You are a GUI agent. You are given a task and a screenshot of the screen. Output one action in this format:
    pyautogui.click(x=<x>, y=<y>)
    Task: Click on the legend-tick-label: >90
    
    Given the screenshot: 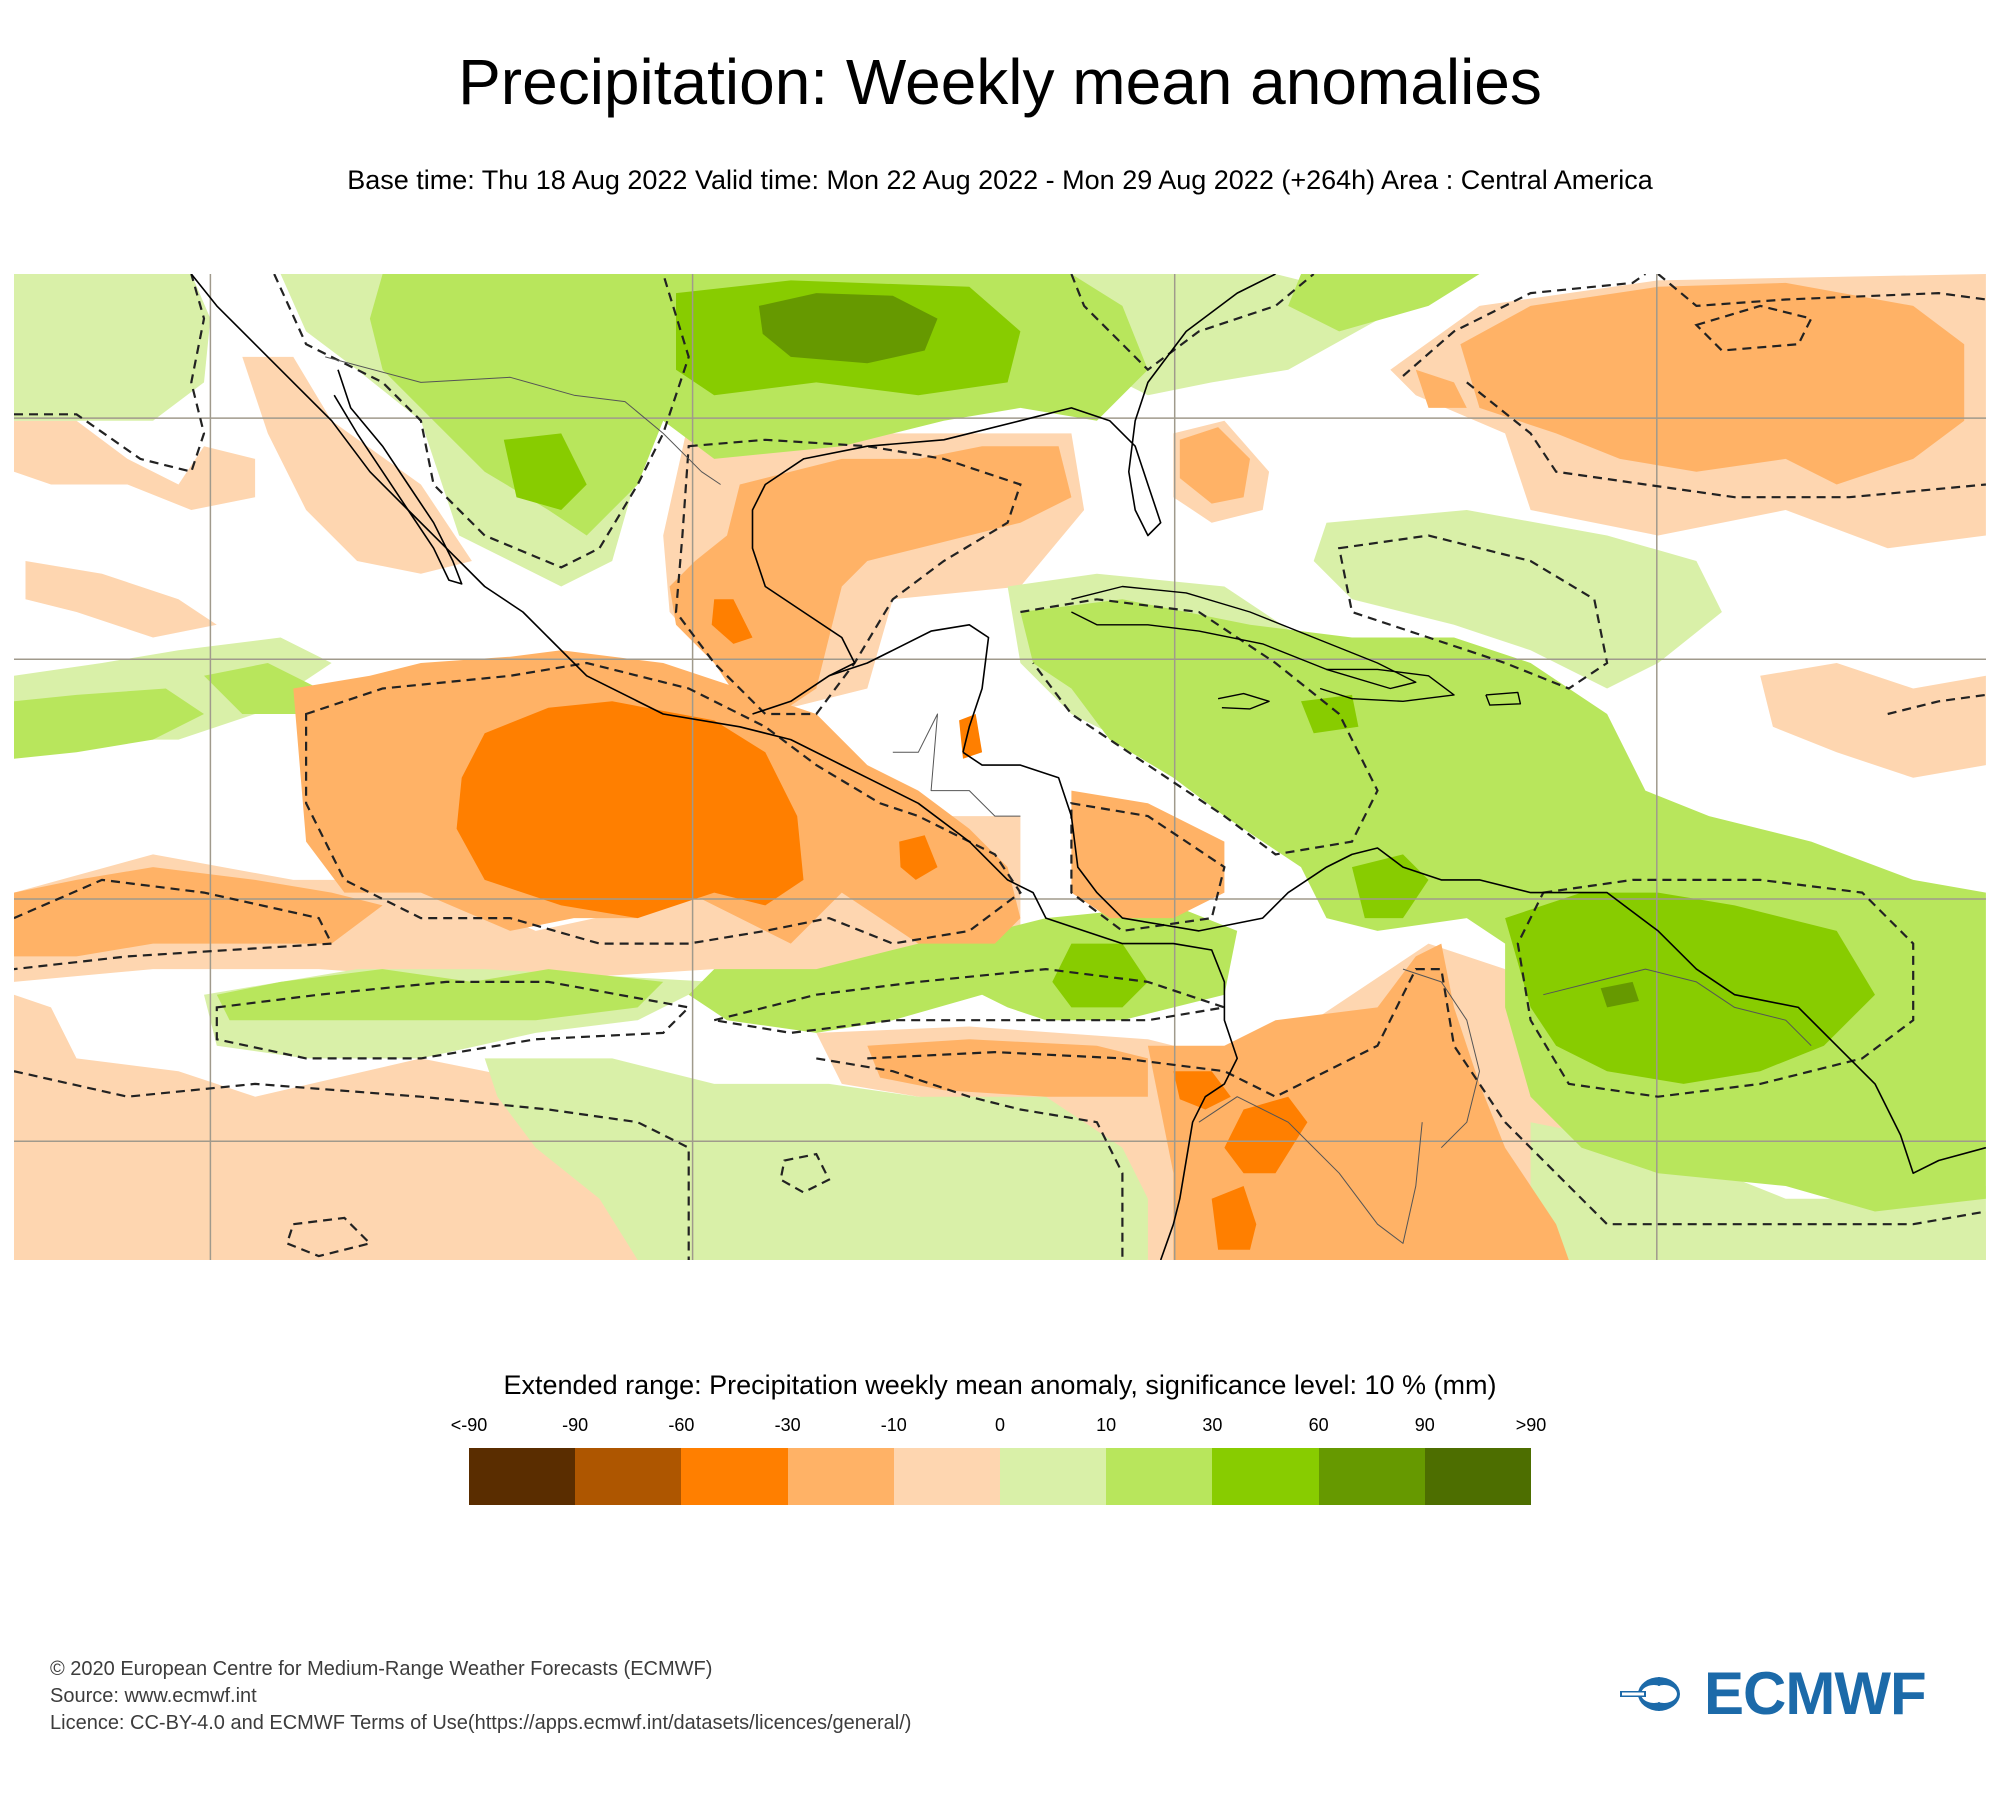 What is the action you would take?
    pyautogui.click(x=1531, y=1425)
    